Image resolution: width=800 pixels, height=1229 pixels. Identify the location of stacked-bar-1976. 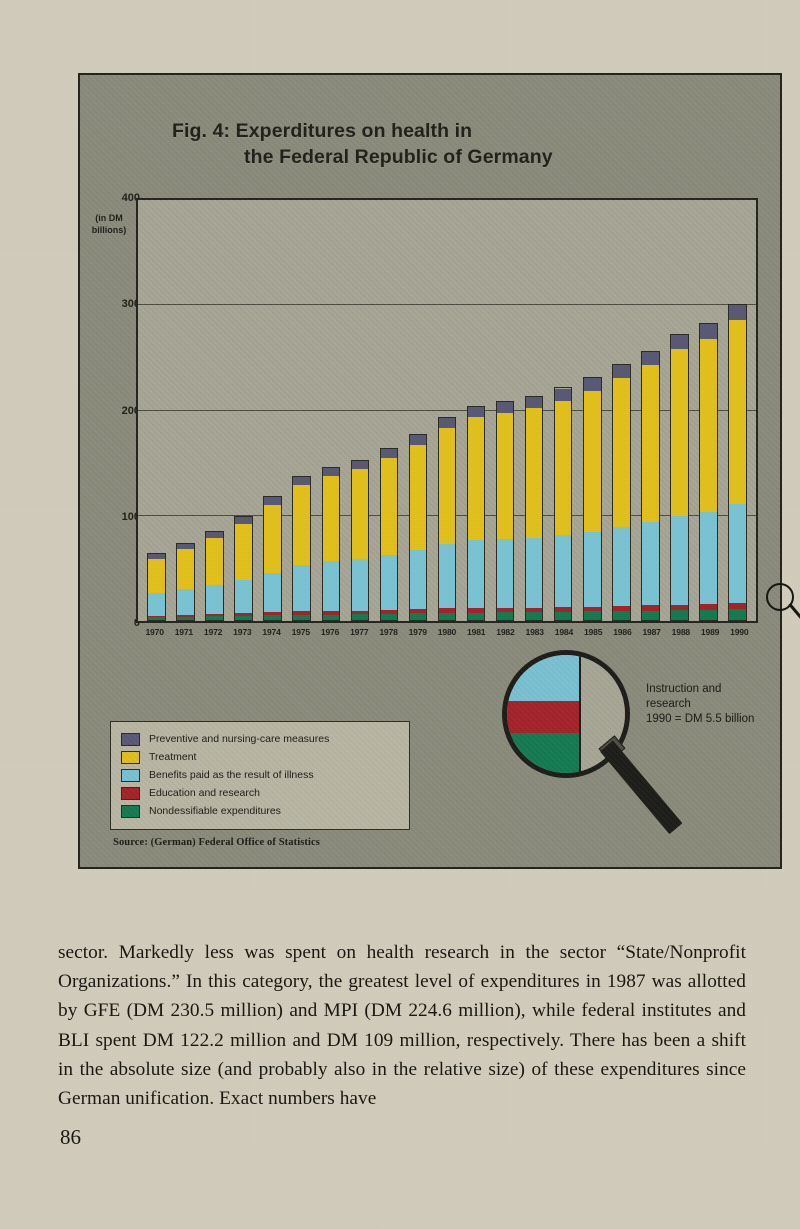
(331, 543).